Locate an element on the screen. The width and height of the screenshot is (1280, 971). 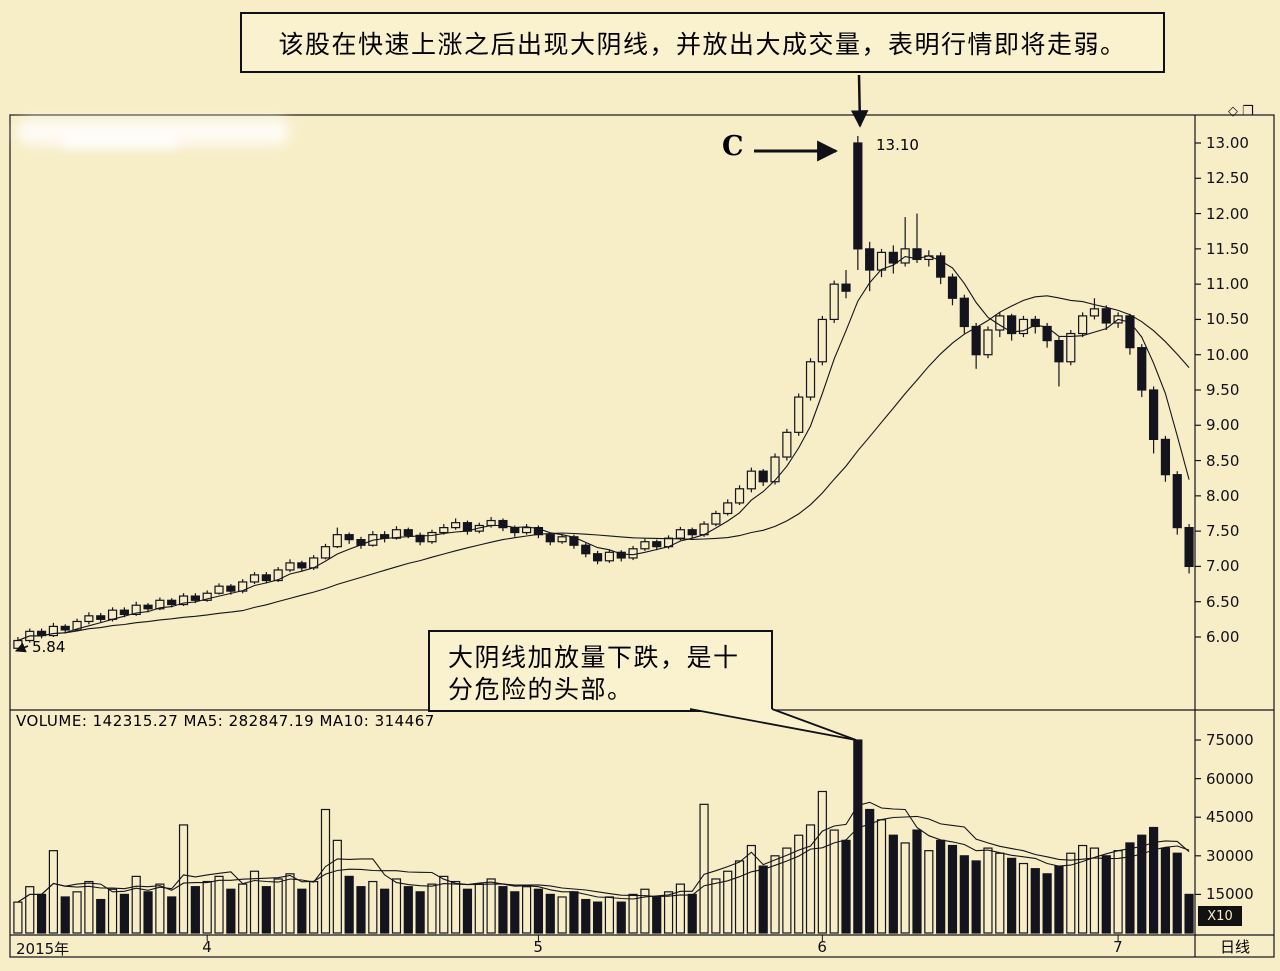
volume-multiplier-badge: X10 is located at coordinates (1220, 916).